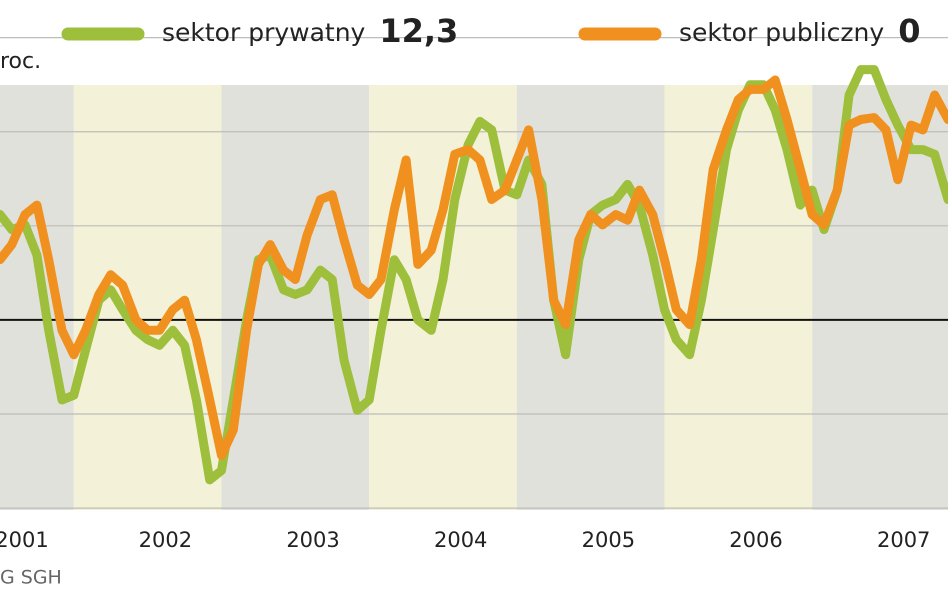  I want to click on x-tick-label: 2007, so click(903, 540).